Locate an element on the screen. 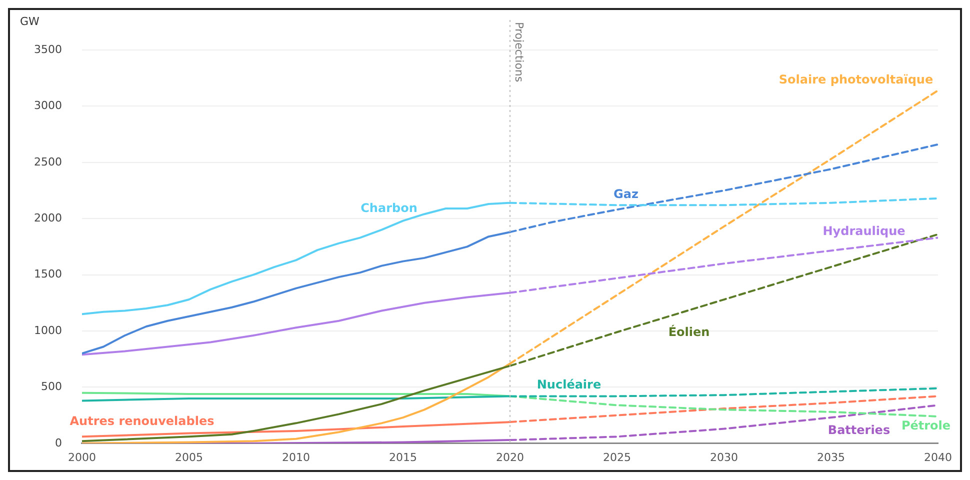 This screenshot has height=480, width=970. y-tick-label: 2500 is located at coordinates (48, 161).